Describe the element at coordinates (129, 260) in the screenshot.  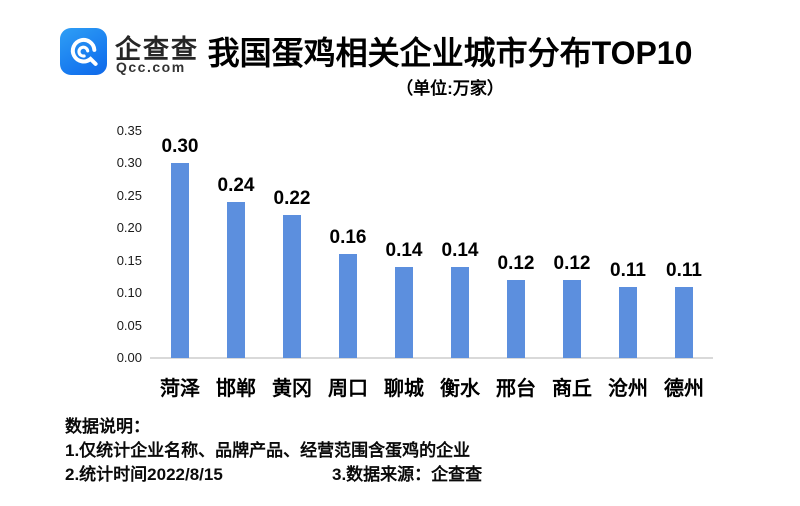
I see `y-axis-tick-label: 0.15` at that location.